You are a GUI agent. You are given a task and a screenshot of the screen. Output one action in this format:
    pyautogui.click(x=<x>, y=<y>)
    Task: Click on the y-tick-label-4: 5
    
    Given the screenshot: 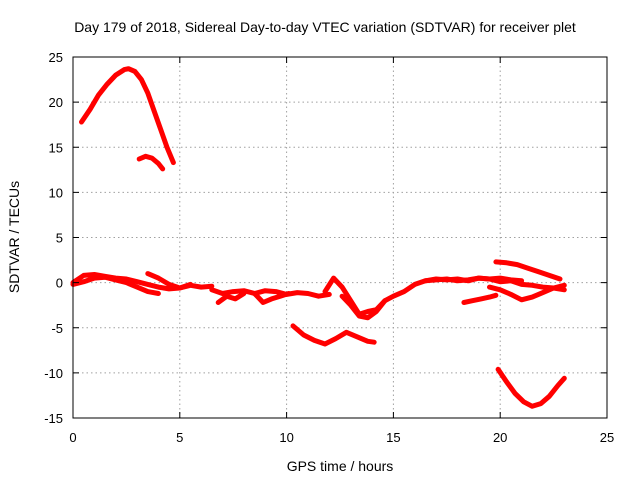 What is the action you would take?
    pyautogui.click(x=59, y=238)
    